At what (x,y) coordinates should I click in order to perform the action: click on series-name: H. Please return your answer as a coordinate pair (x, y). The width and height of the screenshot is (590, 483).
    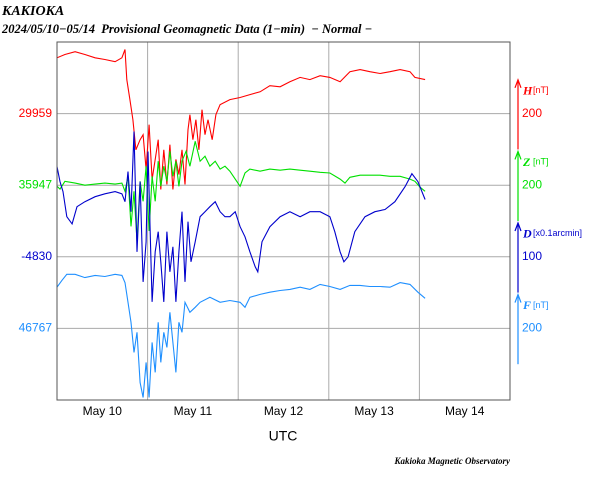
    Looking at the image, I should click on (527, 90).